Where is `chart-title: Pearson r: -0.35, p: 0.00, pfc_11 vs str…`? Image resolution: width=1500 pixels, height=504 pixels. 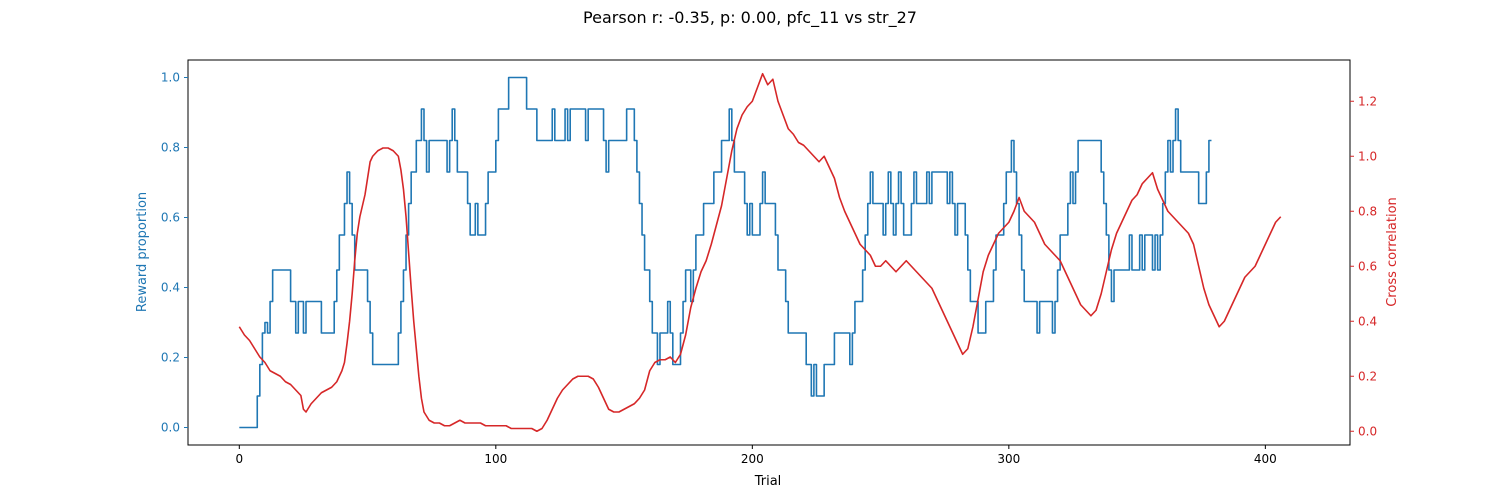 chart-title: Pearson r: -0.35, p: 0.00, pfc_11 vs str… is located at coordinates (750, 18).